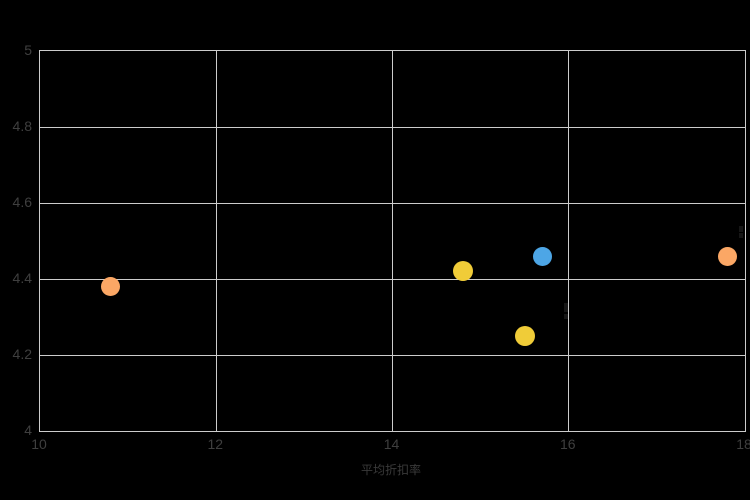 The image size is (750, 500). I want to click on y-axis-tick-label: 5, so click(28, 50).